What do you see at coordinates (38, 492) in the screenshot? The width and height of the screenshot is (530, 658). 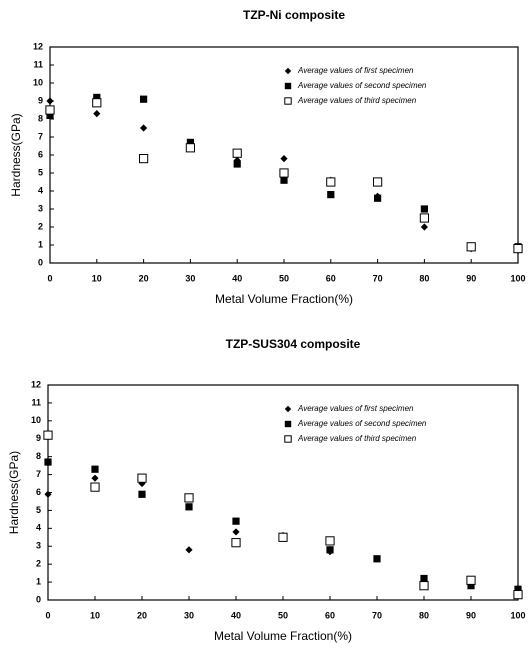 I see `y-tick-label: 6` at bounding box center [38, 492].